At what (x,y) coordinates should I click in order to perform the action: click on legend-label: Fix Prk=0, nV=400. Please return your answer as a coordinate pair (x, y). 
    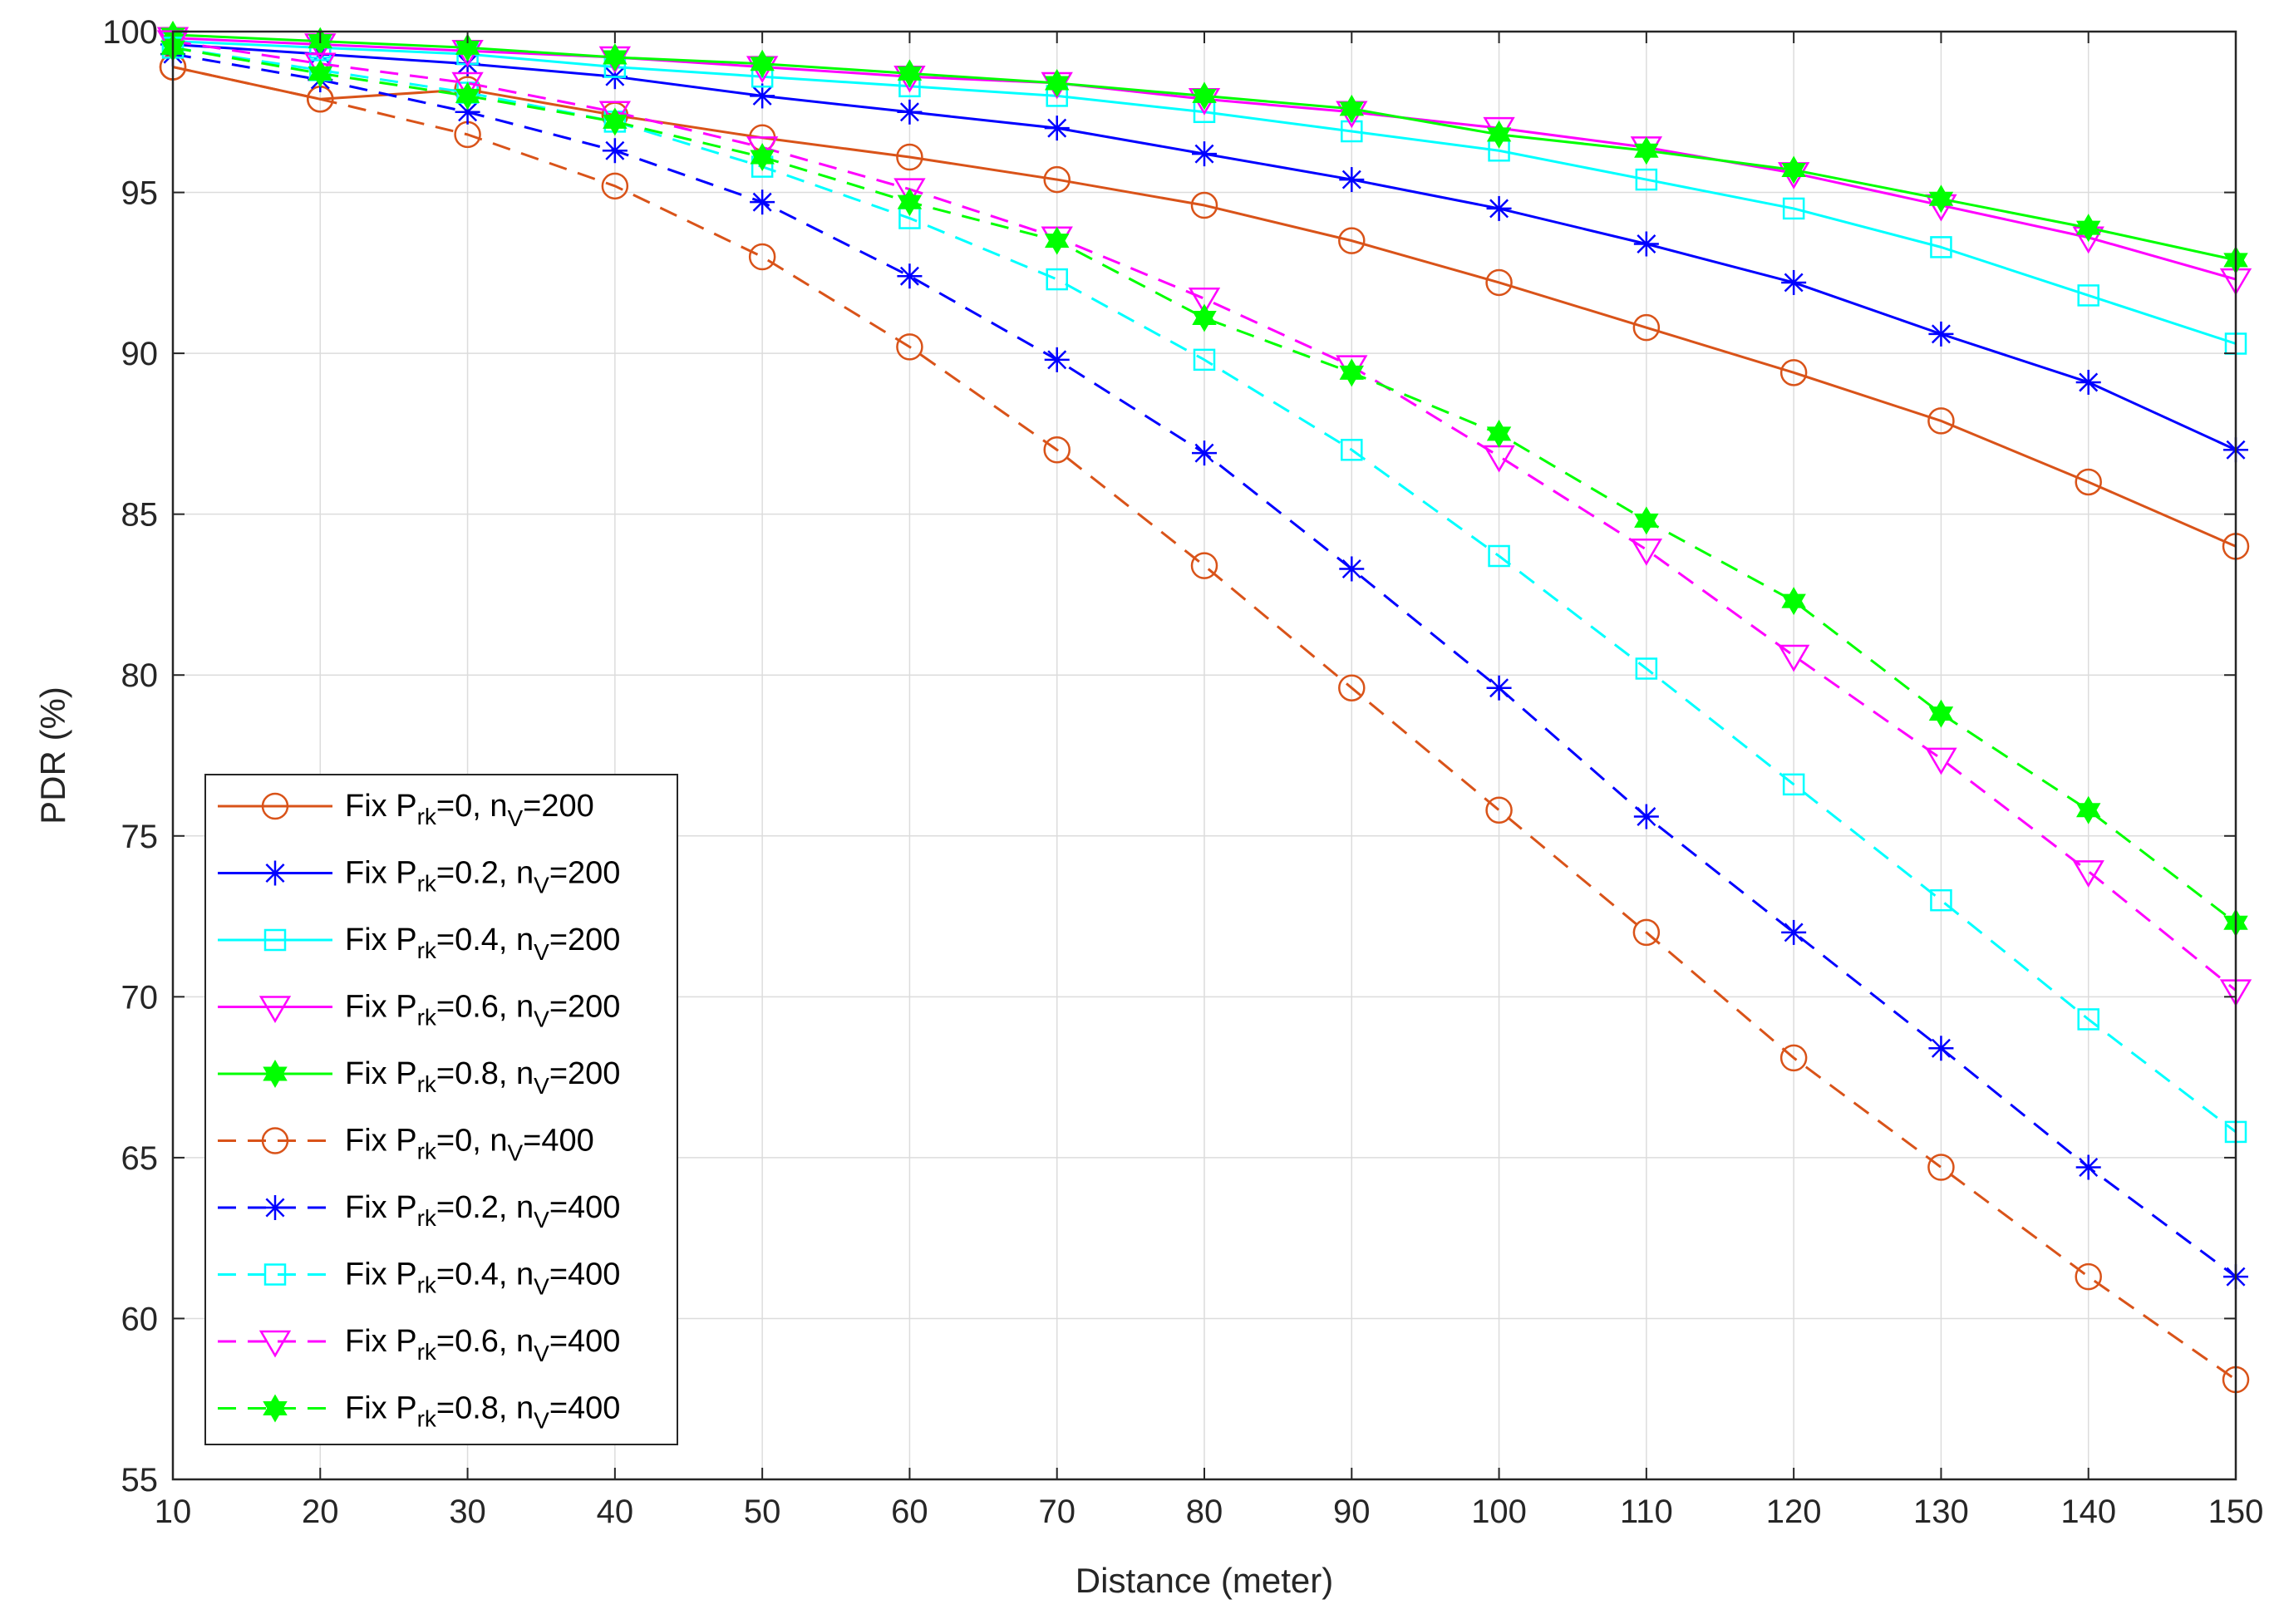
    Looking at the image, I should click on (469, 1145).